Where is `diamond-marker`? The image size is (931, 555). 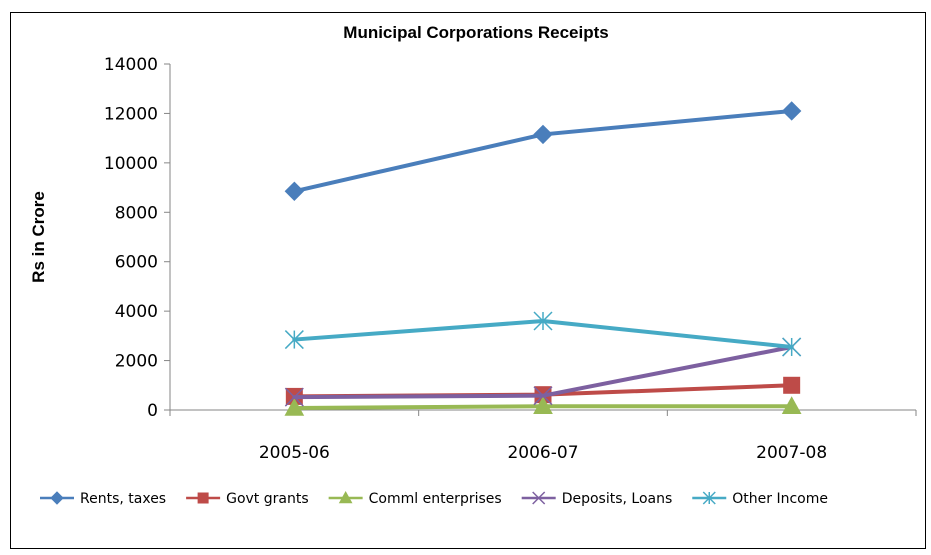
diamond-marker is located at coordinates (57, 498).